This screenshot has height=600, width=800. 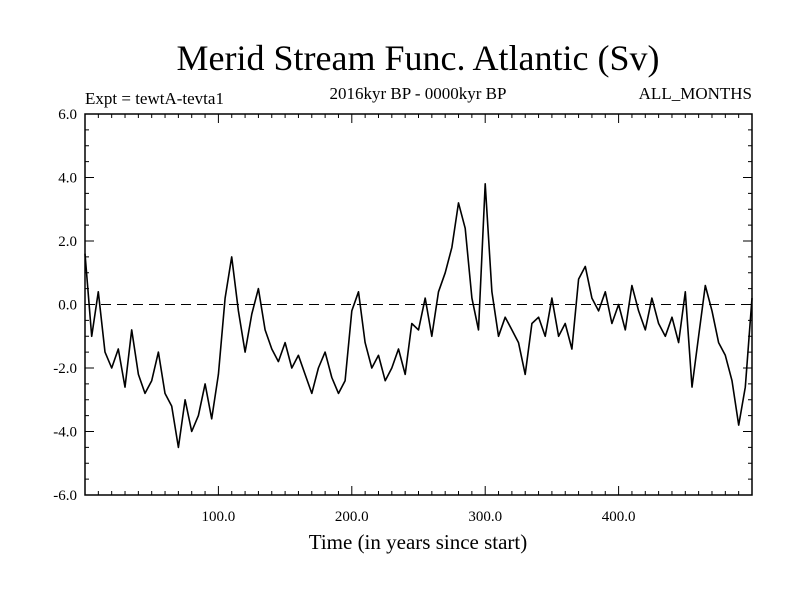 What do you see at coordinates (352, 517) in the screenshot?
I see `x-tick-label: 200.0` at bounding box center [352, 517].